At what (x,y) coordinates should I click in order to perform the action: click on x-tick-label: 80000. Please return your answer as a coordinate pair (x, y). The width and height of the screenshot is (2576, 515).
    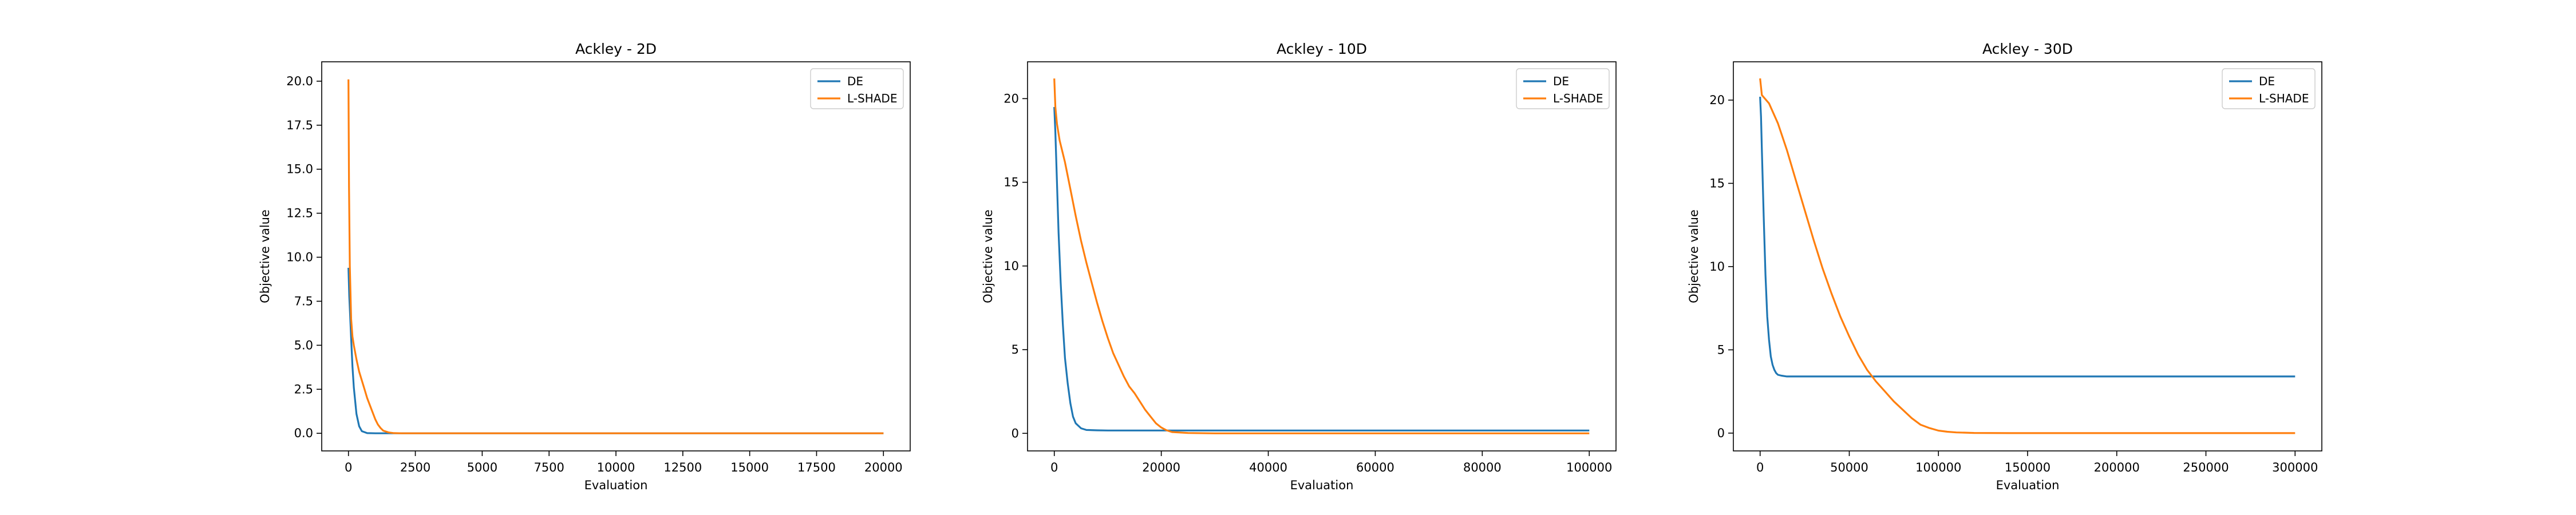
    Looking at the image, I should click on (1482, 467).